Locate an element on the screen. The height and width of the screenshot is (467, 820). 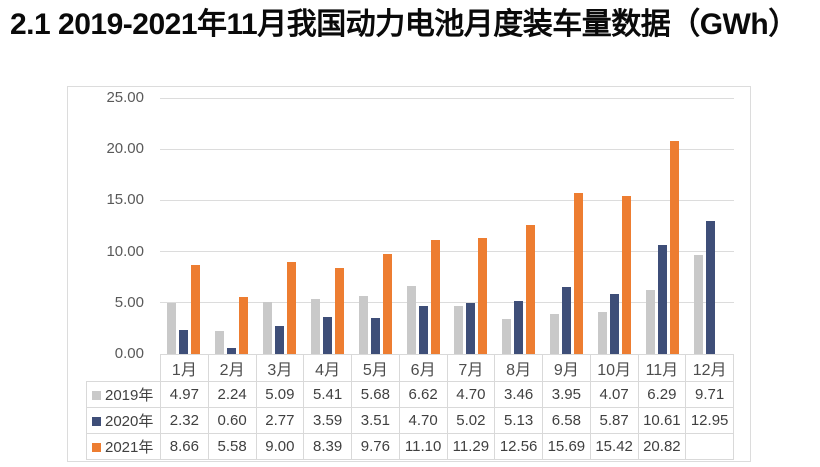
month-header-cell: 2月 is located at coordinates (232, 368).